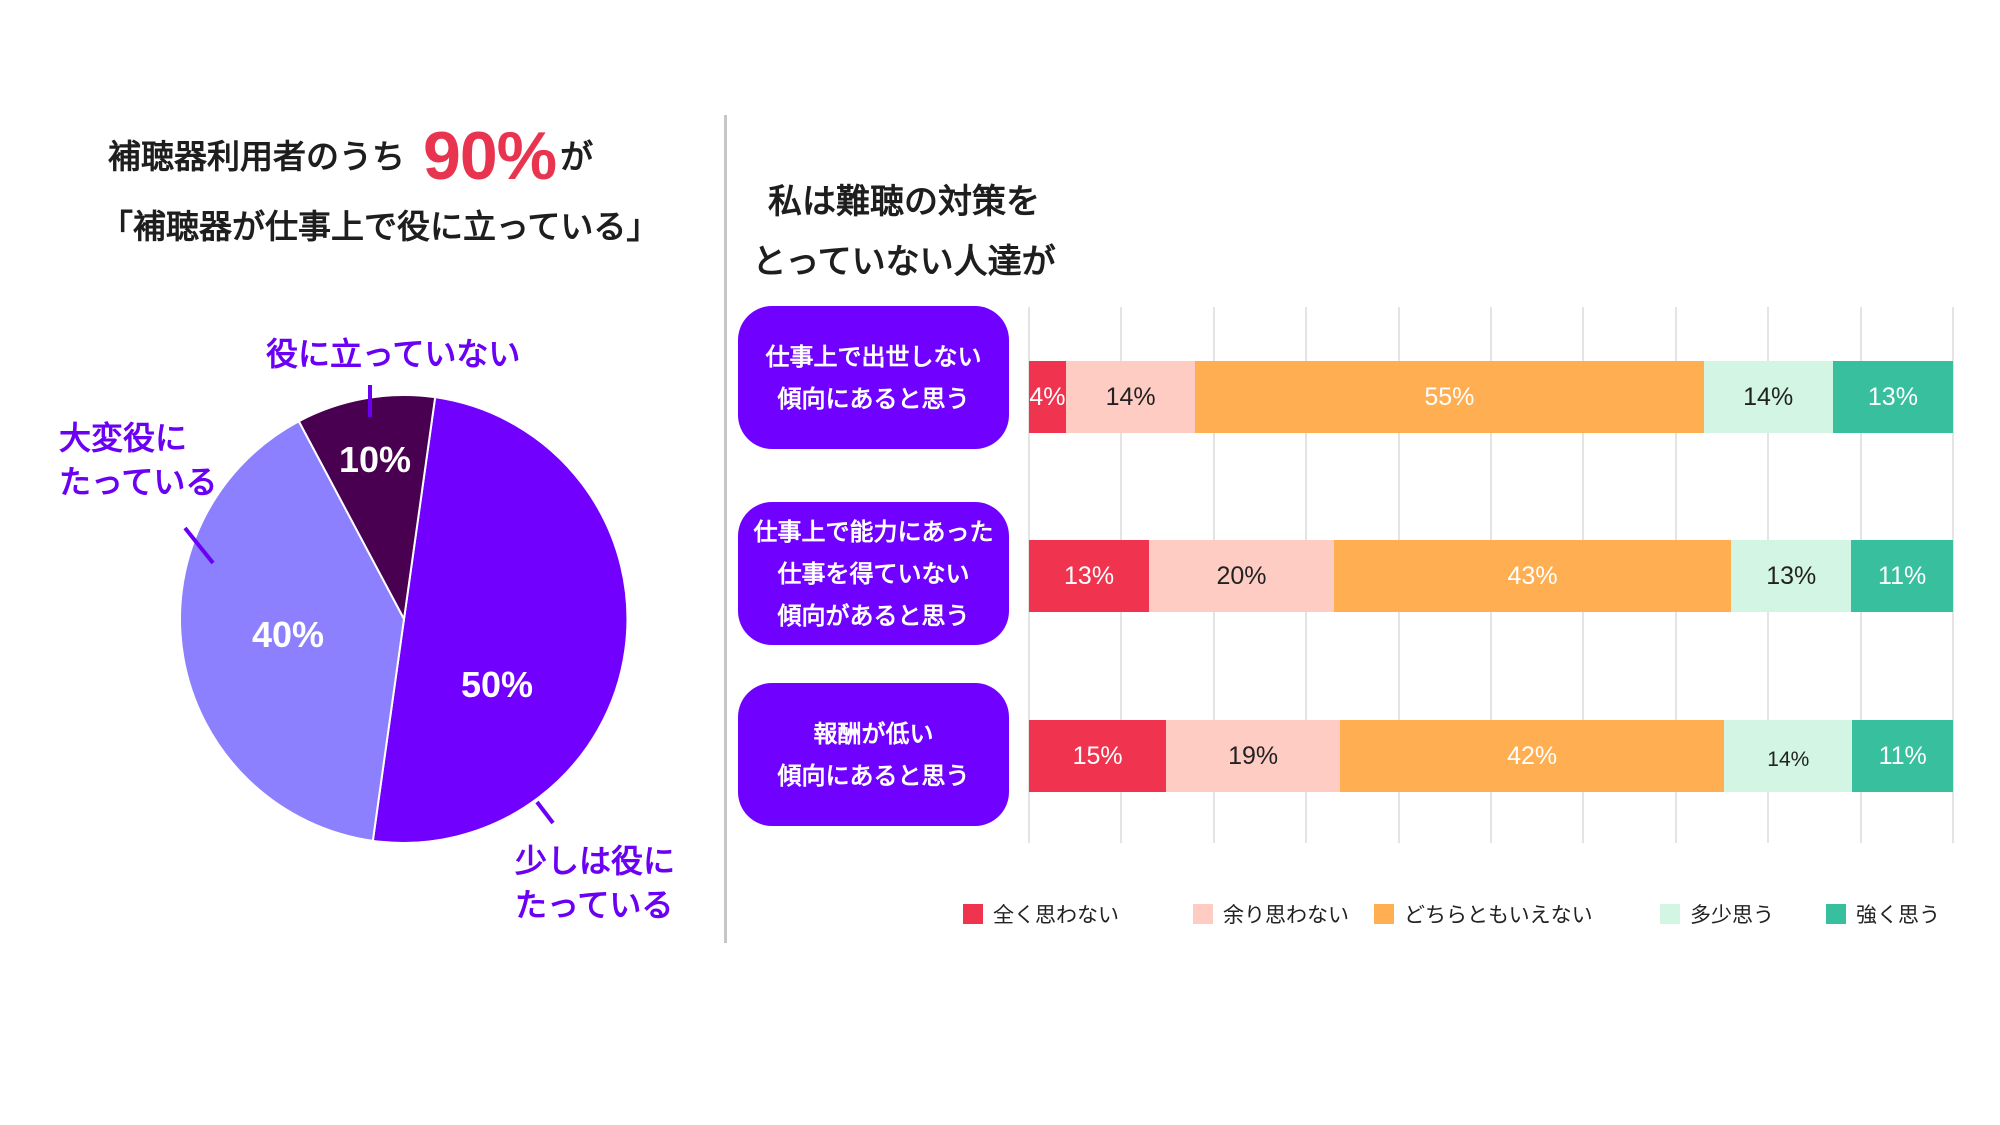 The image size is (2000, 1125). I want to click on legend-label: 全く思わない, so click(1056, 915).